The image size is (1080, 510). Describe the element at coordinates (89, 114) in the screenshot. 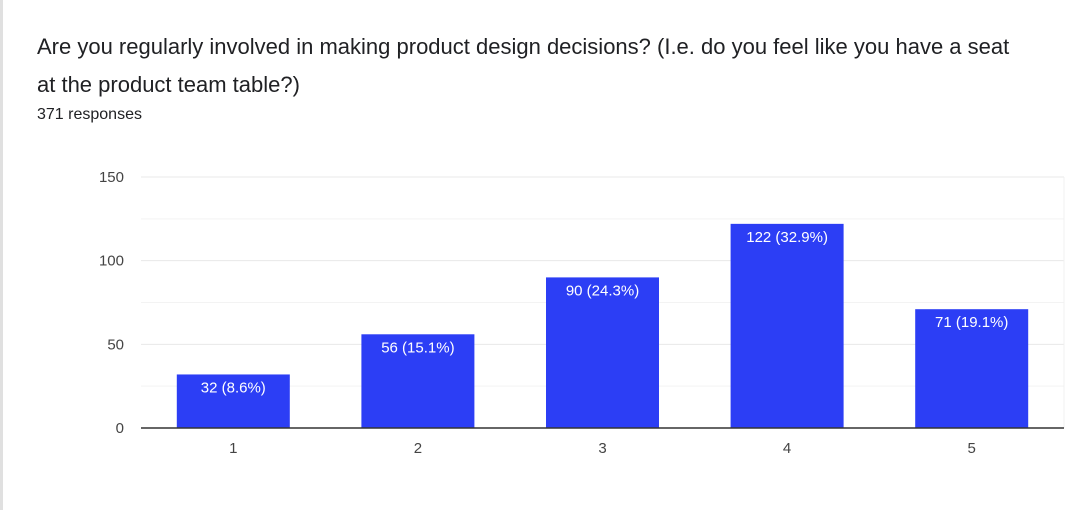

I see `response-count: 371 responses` at that location.